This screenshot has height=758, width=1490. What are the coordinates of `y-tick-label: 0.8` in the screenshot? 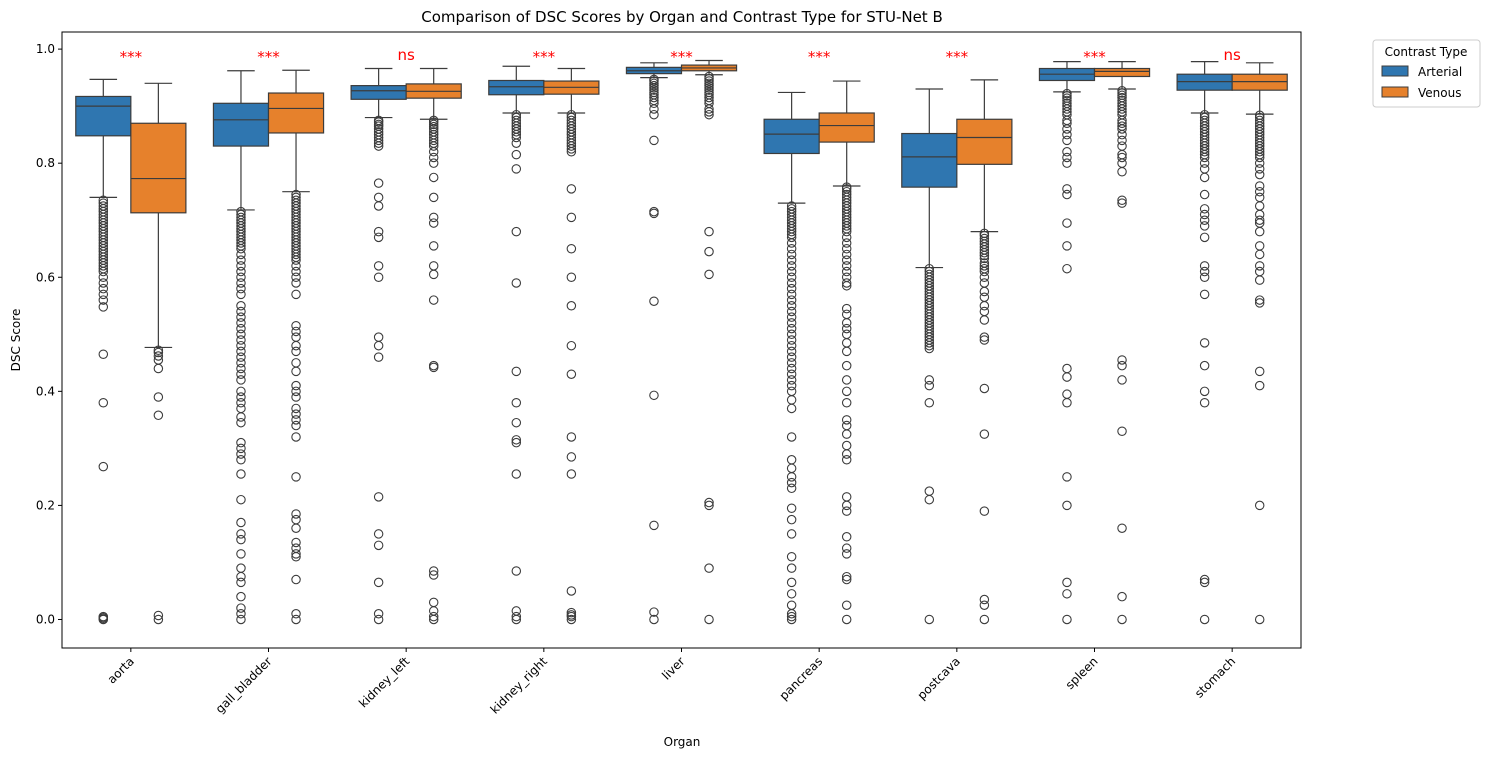 It's located at (45, 163).